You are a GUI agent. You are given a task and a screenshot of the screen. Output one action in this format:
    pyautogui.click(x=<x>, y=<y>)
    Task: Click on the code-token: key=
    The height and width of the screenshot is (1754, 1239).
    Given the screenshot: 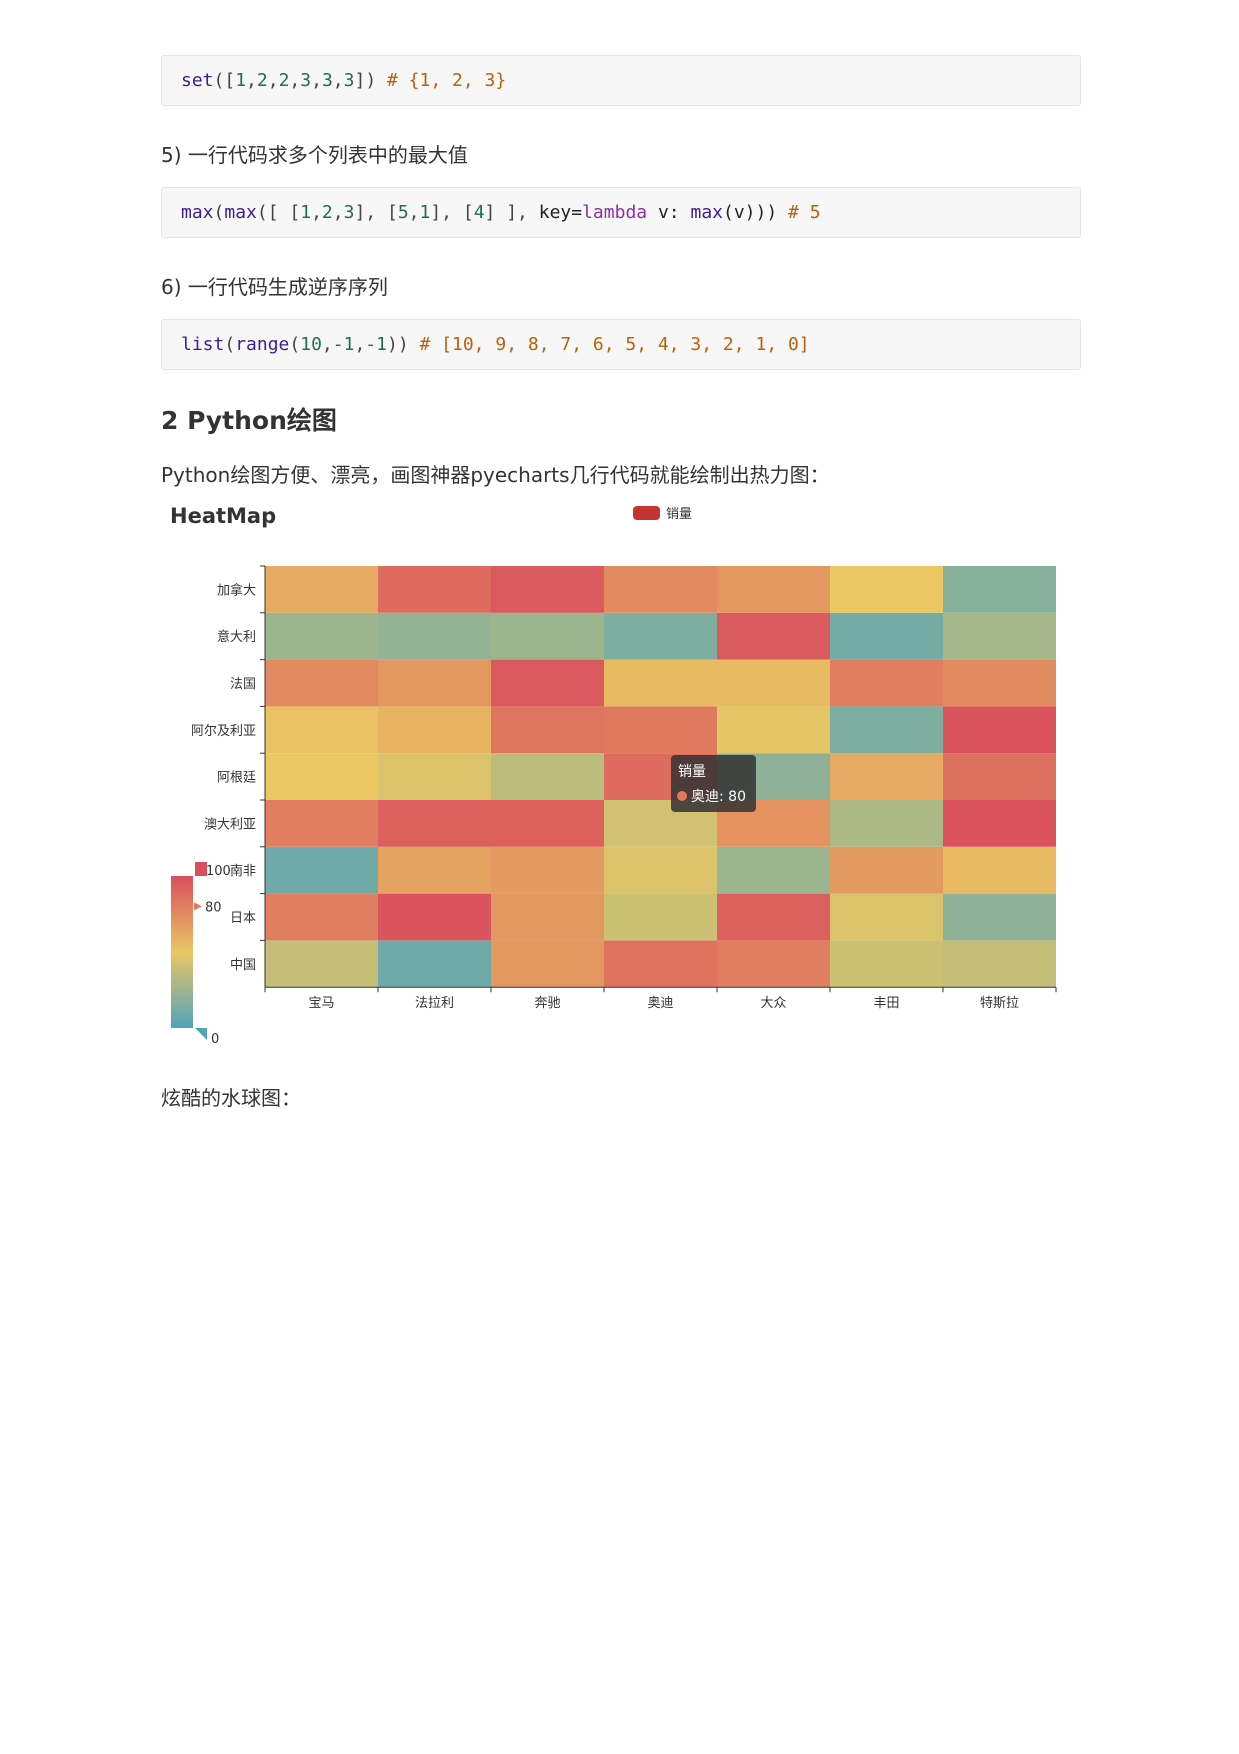 What is the action you would take?
    pyautogui.click(x=560, y=212)
    